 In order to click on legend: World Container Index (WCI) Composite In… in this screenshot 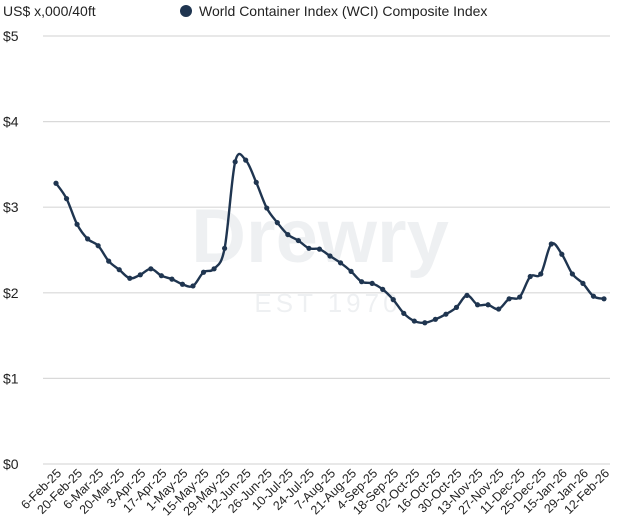, I will do `click(333, 11)`.